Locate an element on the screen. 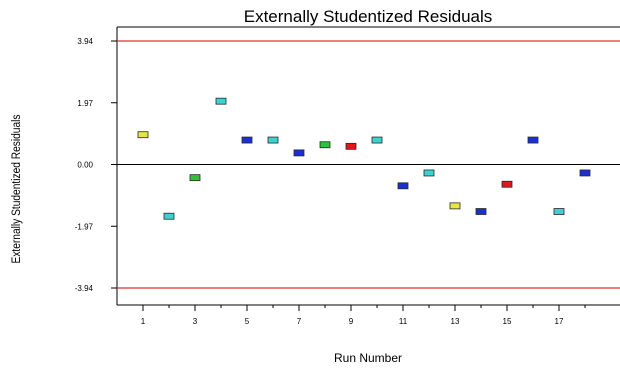 The width and height of the screenshot is (620, 369). x-tick-label: 17 is located at coordinates (559, 321).